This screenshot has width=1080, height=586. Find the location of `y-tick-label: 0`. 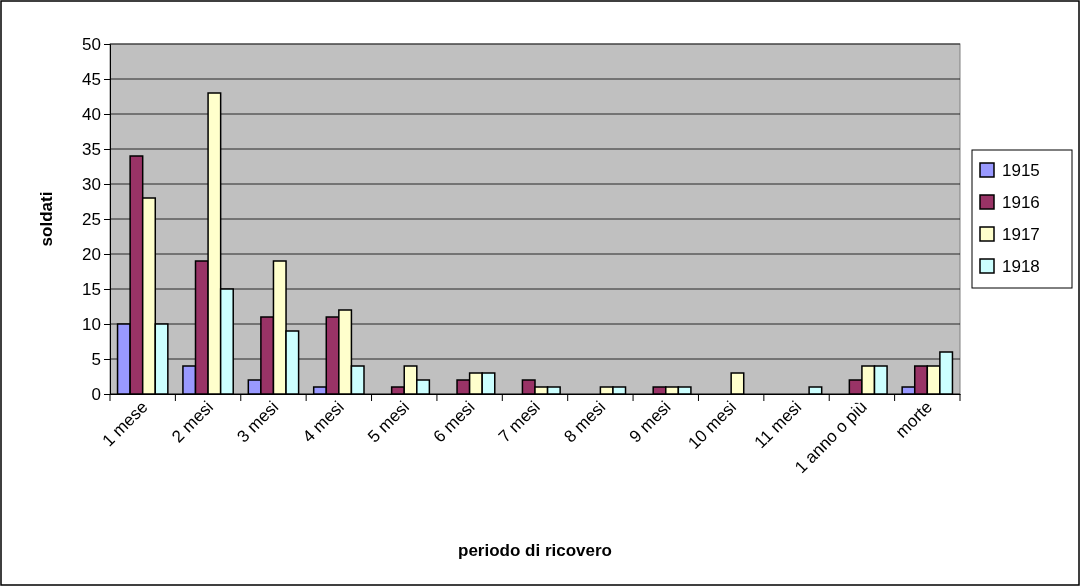

y-tick-label: 0 is located at coordinates (96, 394).